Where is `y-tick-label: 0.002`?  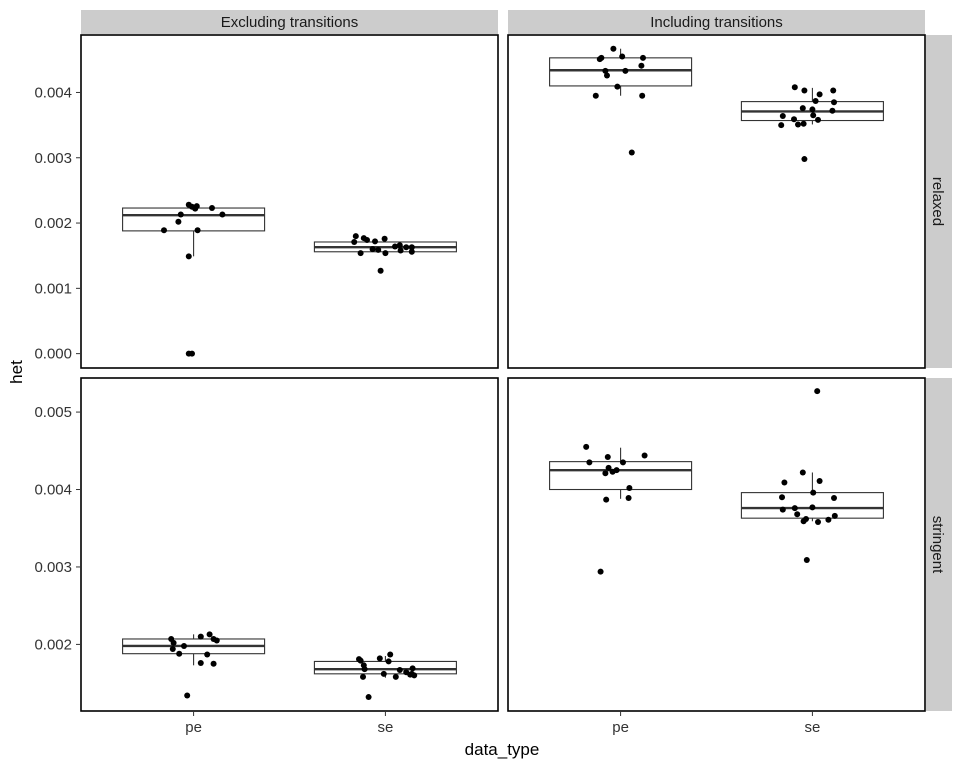
y-tick-label: 0.002 is located at coordinates (53, 223).